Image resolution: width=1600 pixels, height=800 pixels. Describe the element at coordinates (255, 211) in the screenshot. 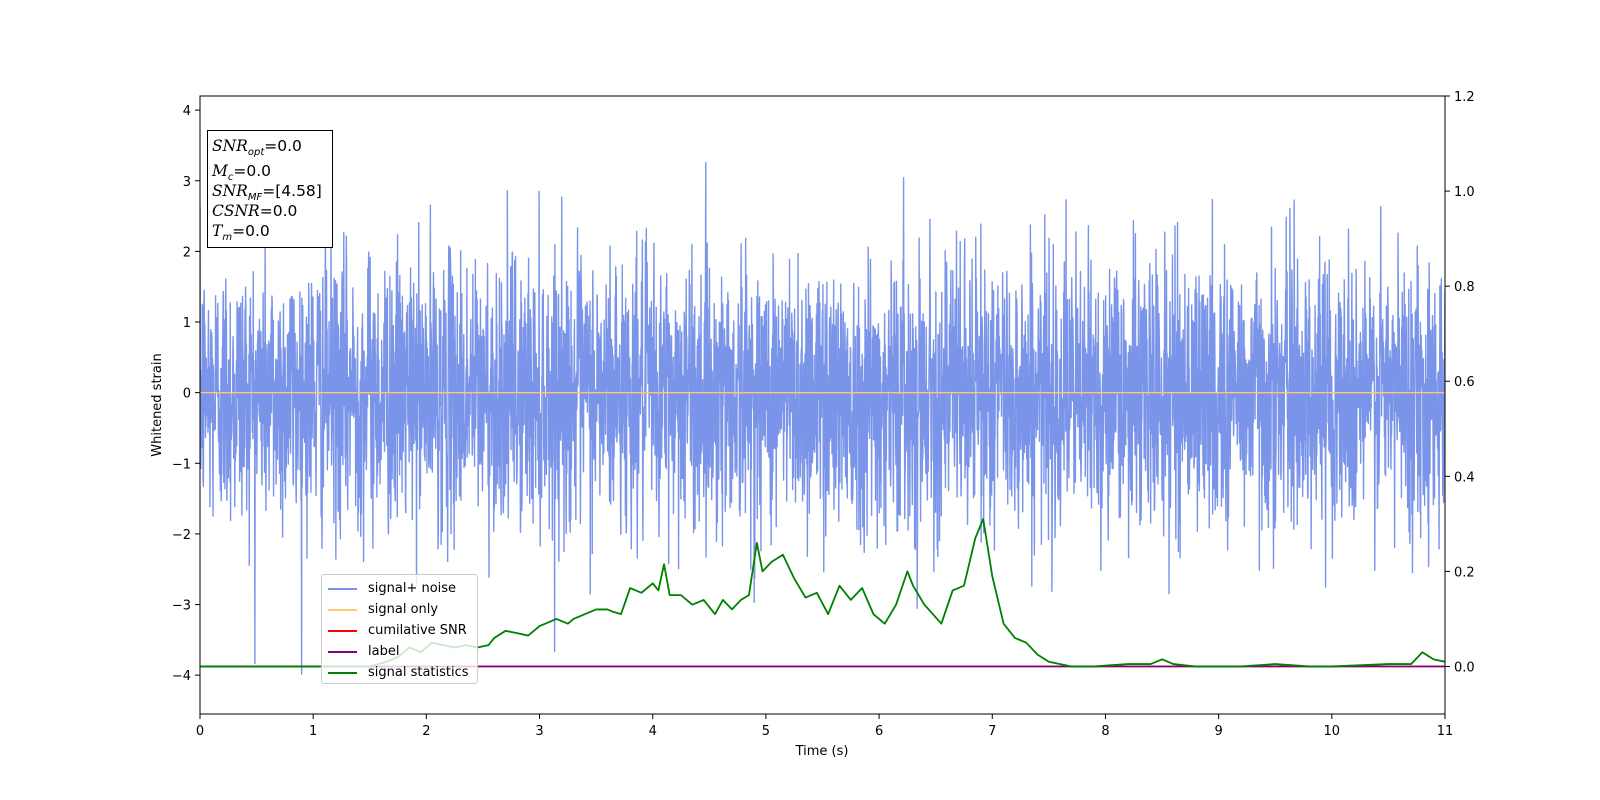

I see `csnr-annotation: CSNR=0.0` at that location.